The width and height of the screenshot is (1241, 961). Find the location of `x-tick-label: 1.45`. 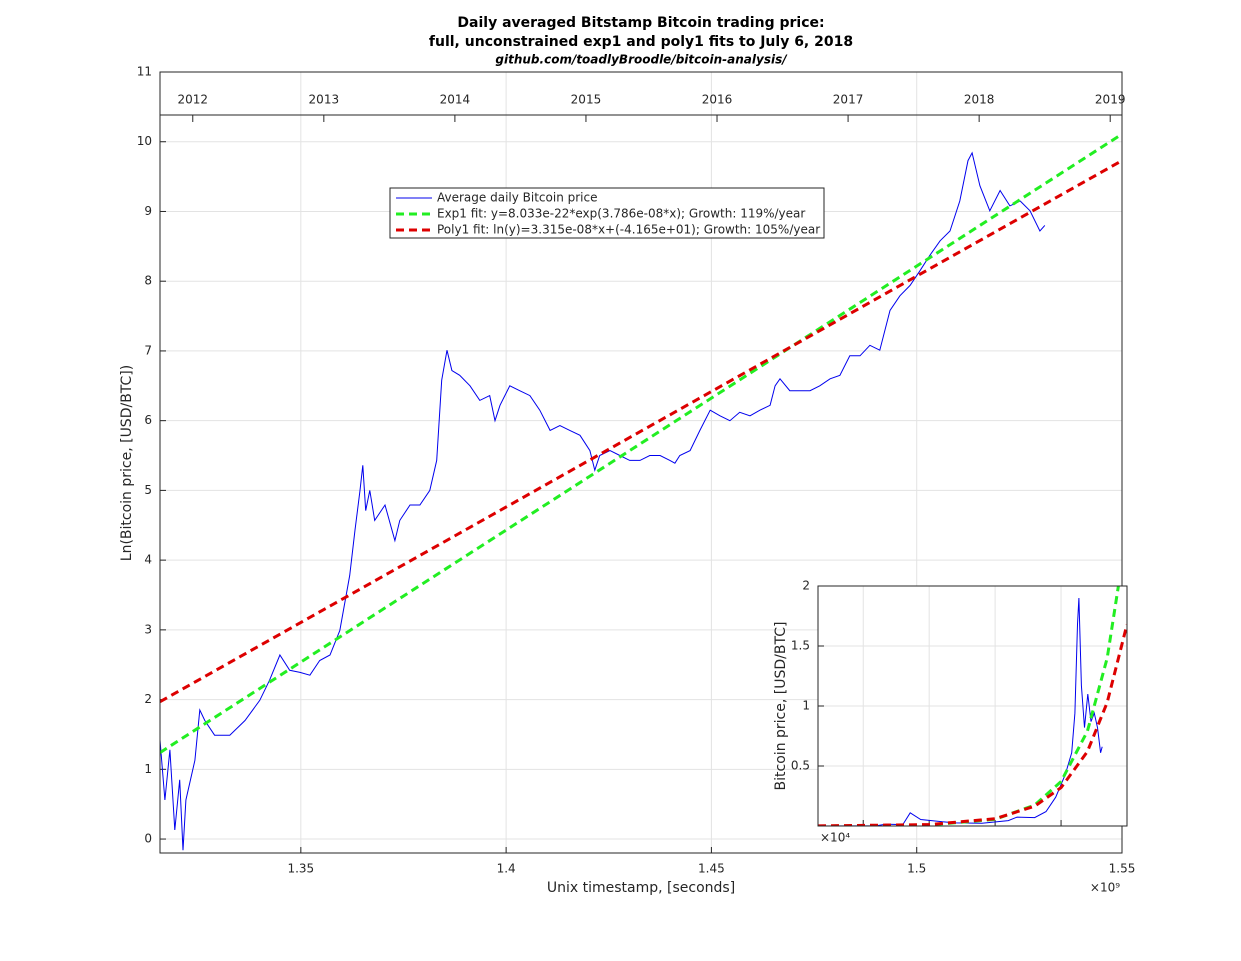

x-tick-label: 1.45 is located at coordinates (711, 869).